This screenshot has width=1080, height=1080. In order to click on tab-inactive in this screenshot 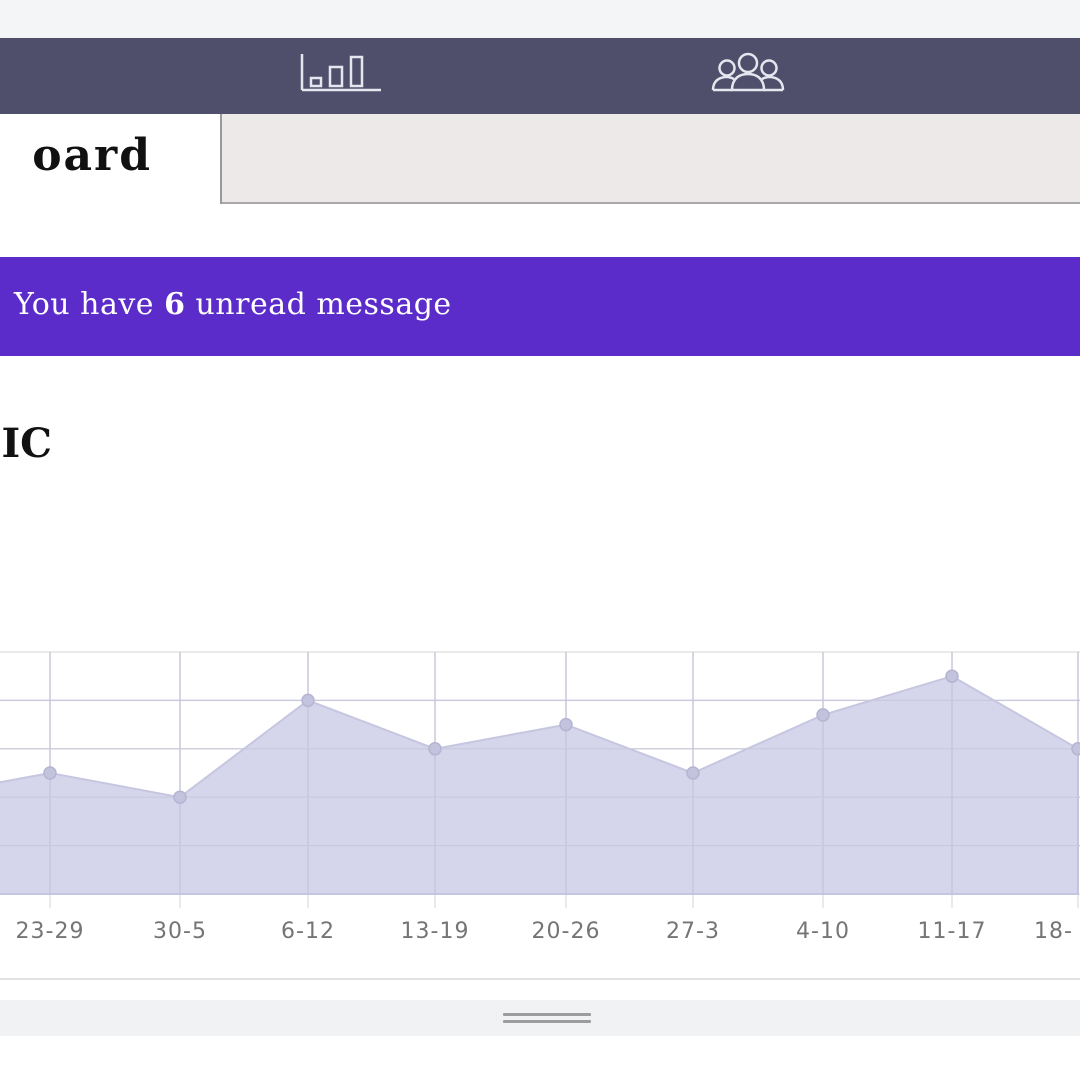, I will do `click(651, 159)`.